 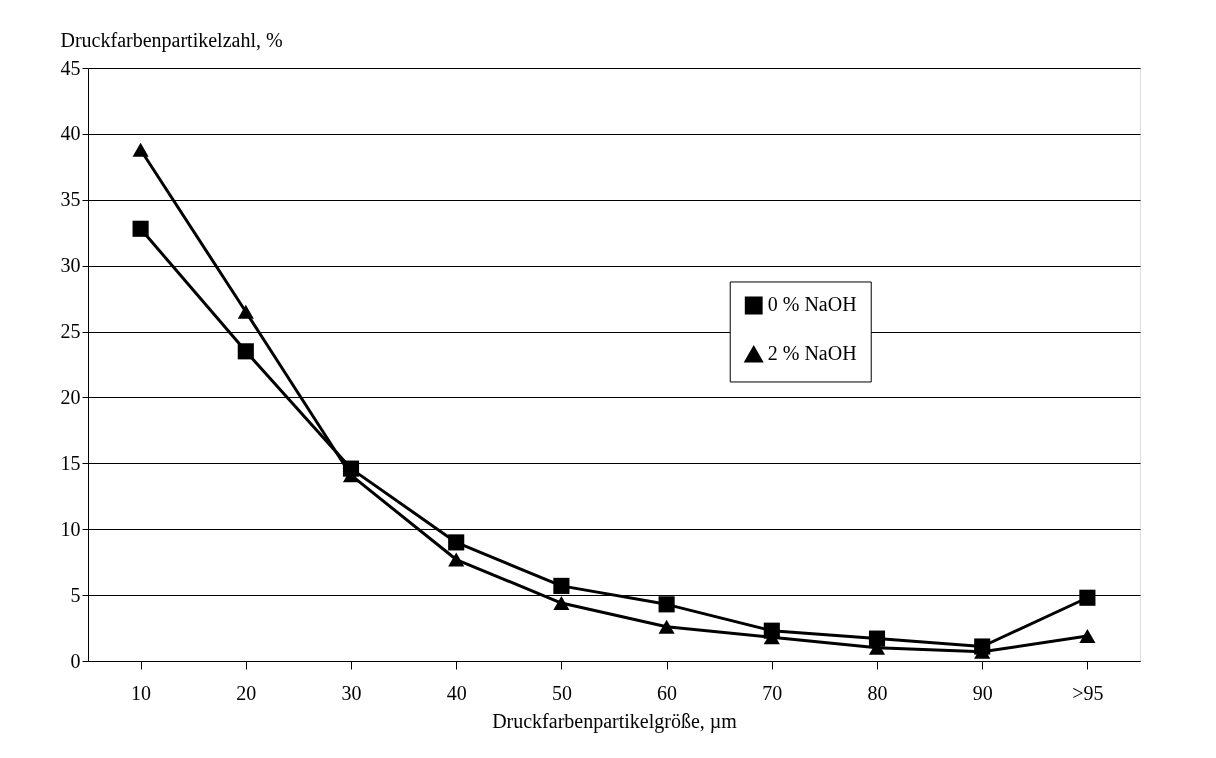 I want to click on y-tick-label: 30, so click(x=70, y=265).